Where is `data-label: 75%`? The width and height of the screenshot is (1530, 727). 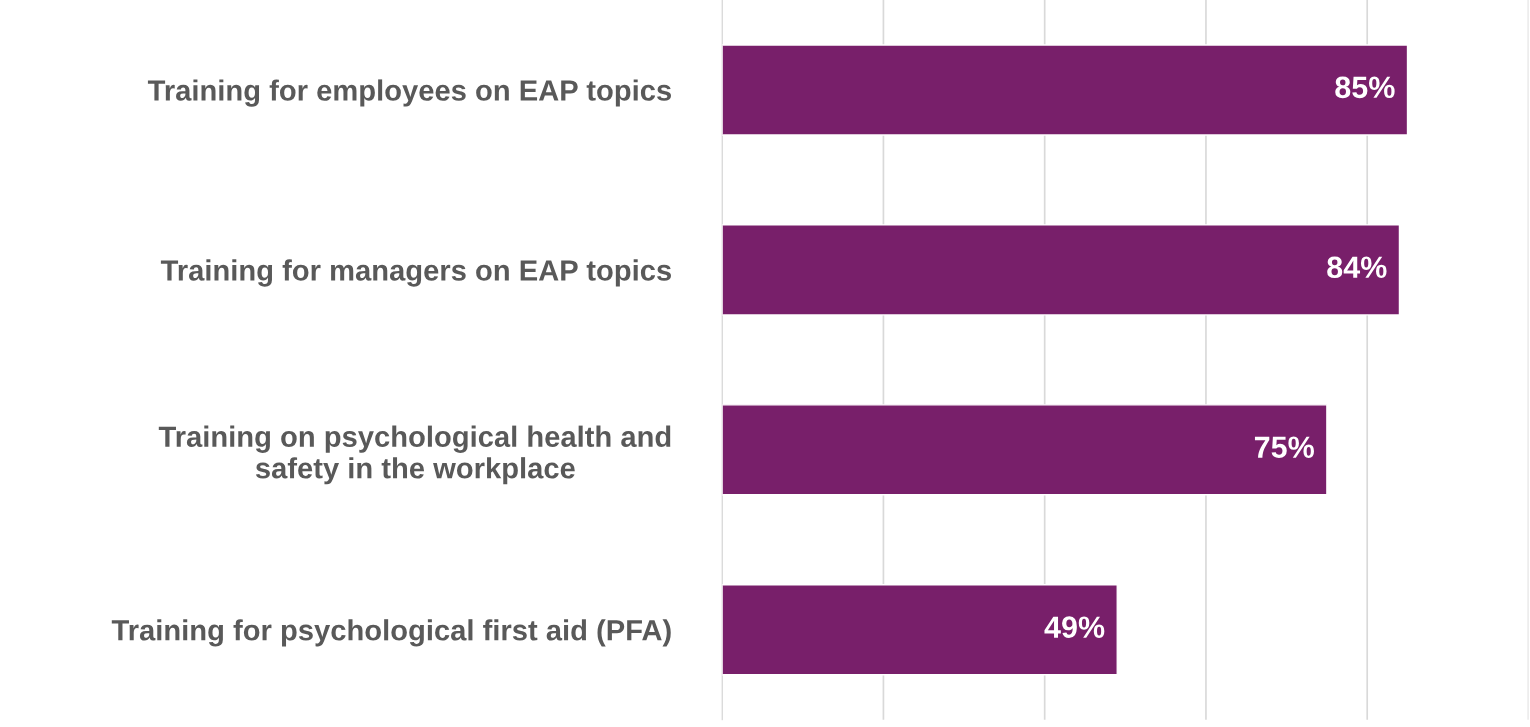
data-label: 75% is located at coordinates (1284, 447).